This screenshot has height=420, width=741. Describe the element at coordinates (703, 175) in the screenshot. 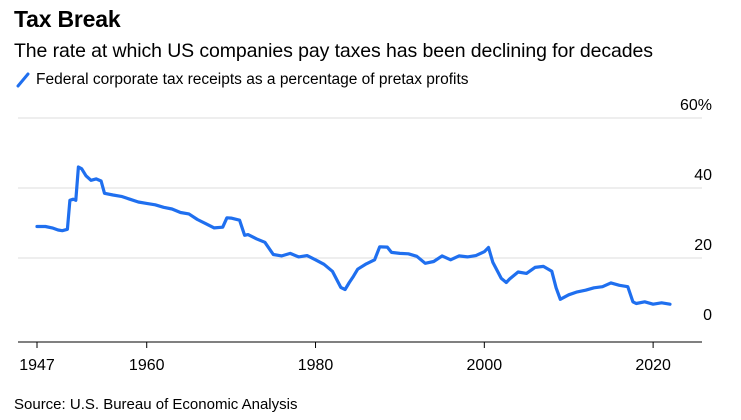

I see `y-tick-label: 40` at that location.